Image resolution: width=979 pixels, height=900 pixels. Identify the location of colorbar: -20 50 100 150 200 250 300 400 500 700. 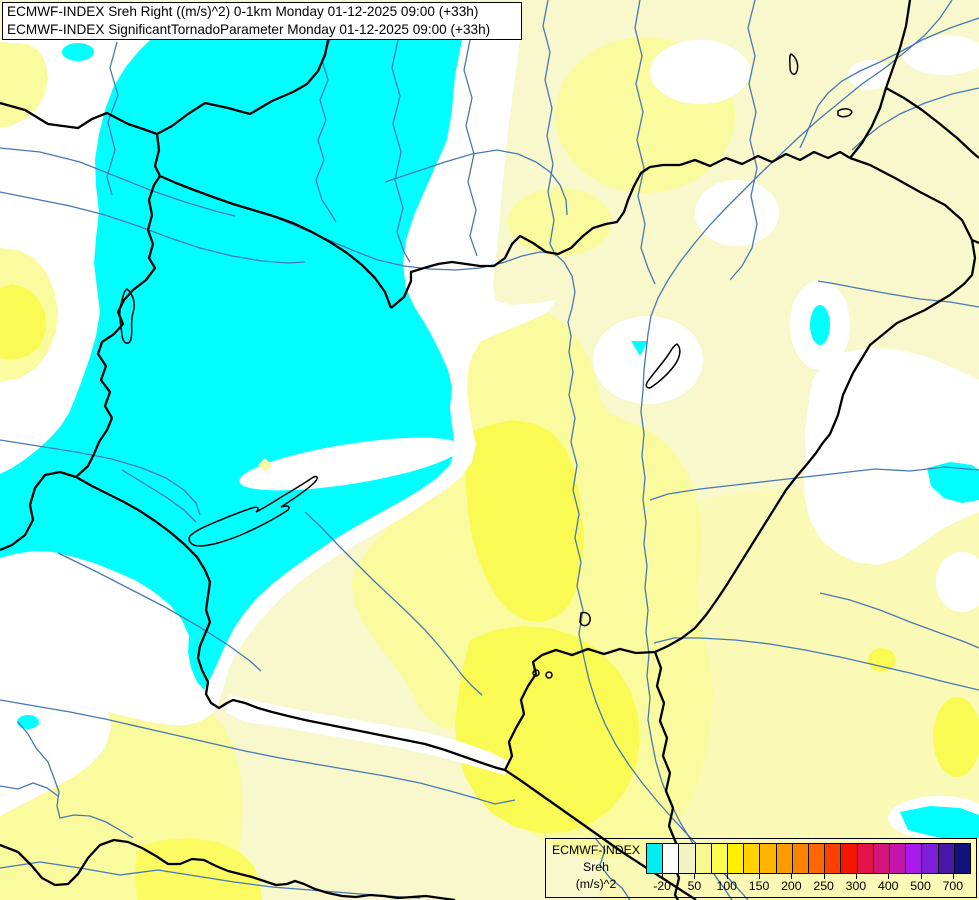
(808, 868).